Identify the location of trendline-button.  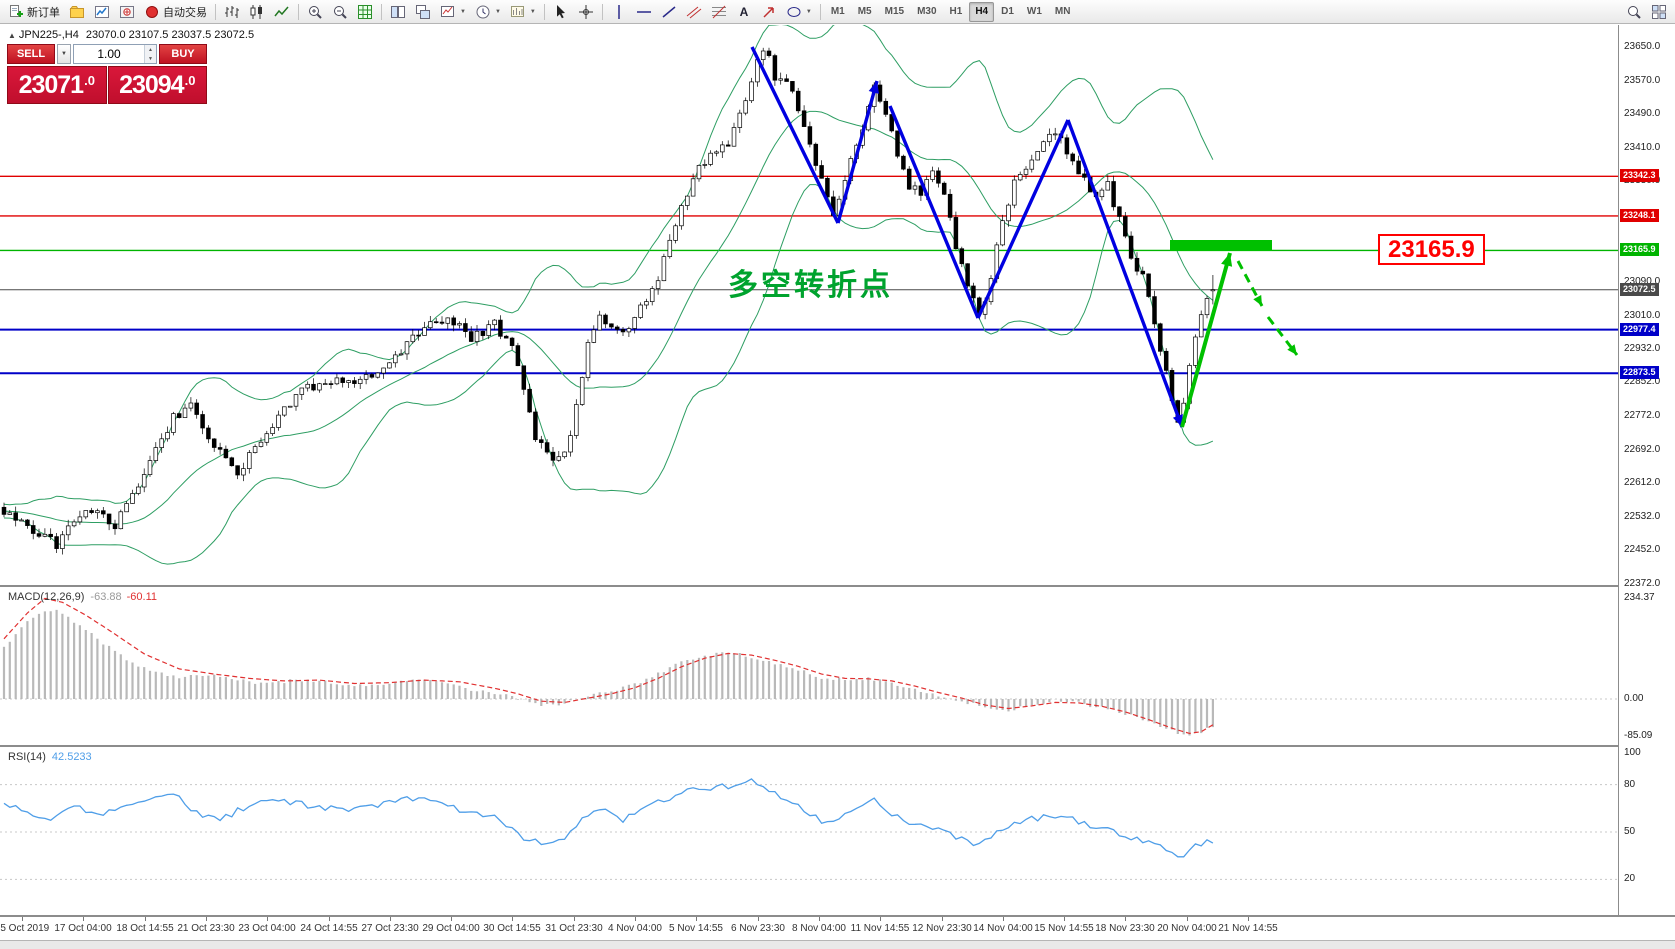
(669, 12).